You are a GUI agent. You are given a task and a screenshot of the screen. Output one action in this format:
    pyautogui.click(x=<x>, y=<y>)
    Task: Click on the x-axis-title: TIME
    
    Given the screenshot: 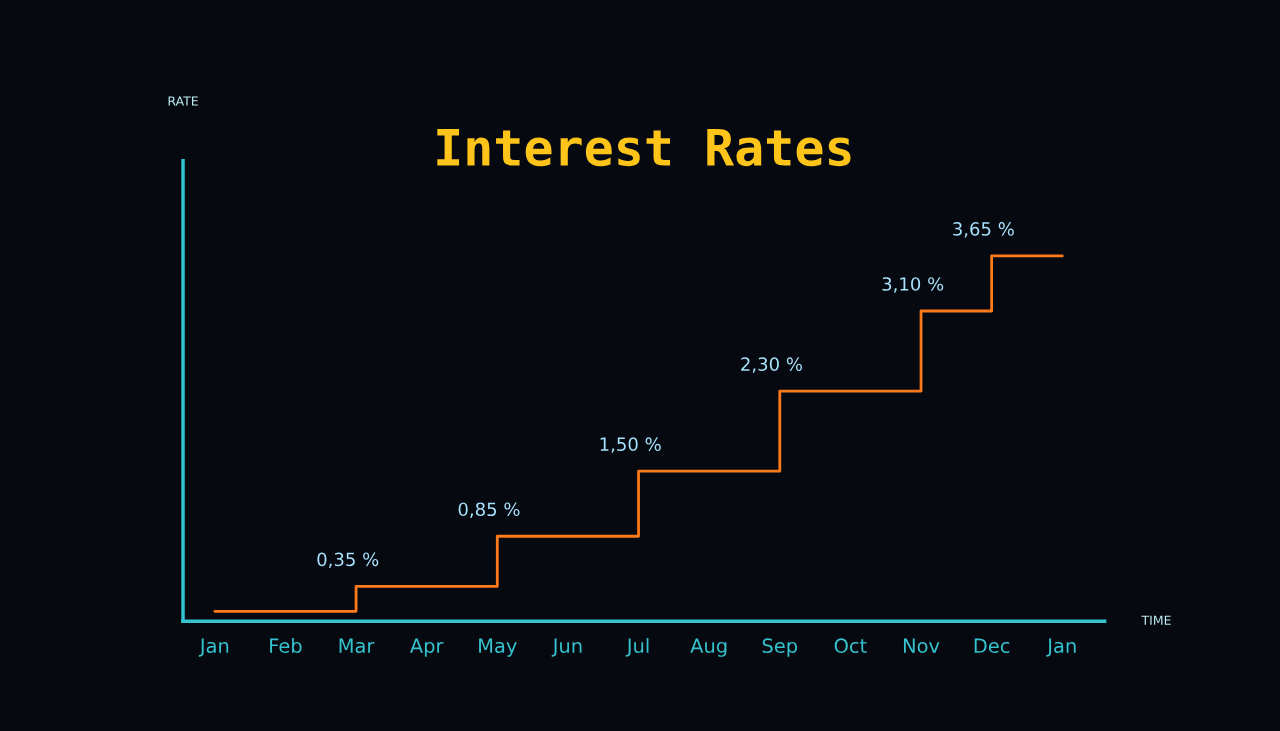 What is the action you would take?
    pyautogui.click(x=1156, y=620)
    